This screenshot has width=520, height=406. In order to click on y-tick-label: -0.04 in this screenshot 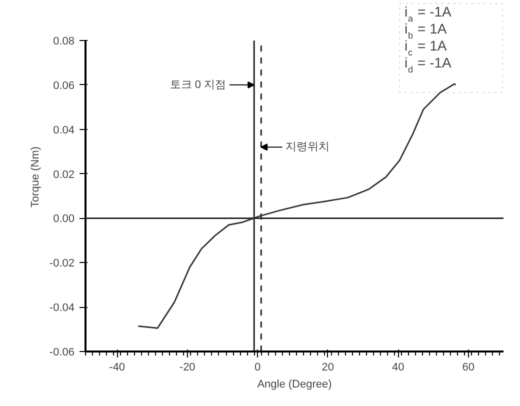, I will do `click(62, 308)`.